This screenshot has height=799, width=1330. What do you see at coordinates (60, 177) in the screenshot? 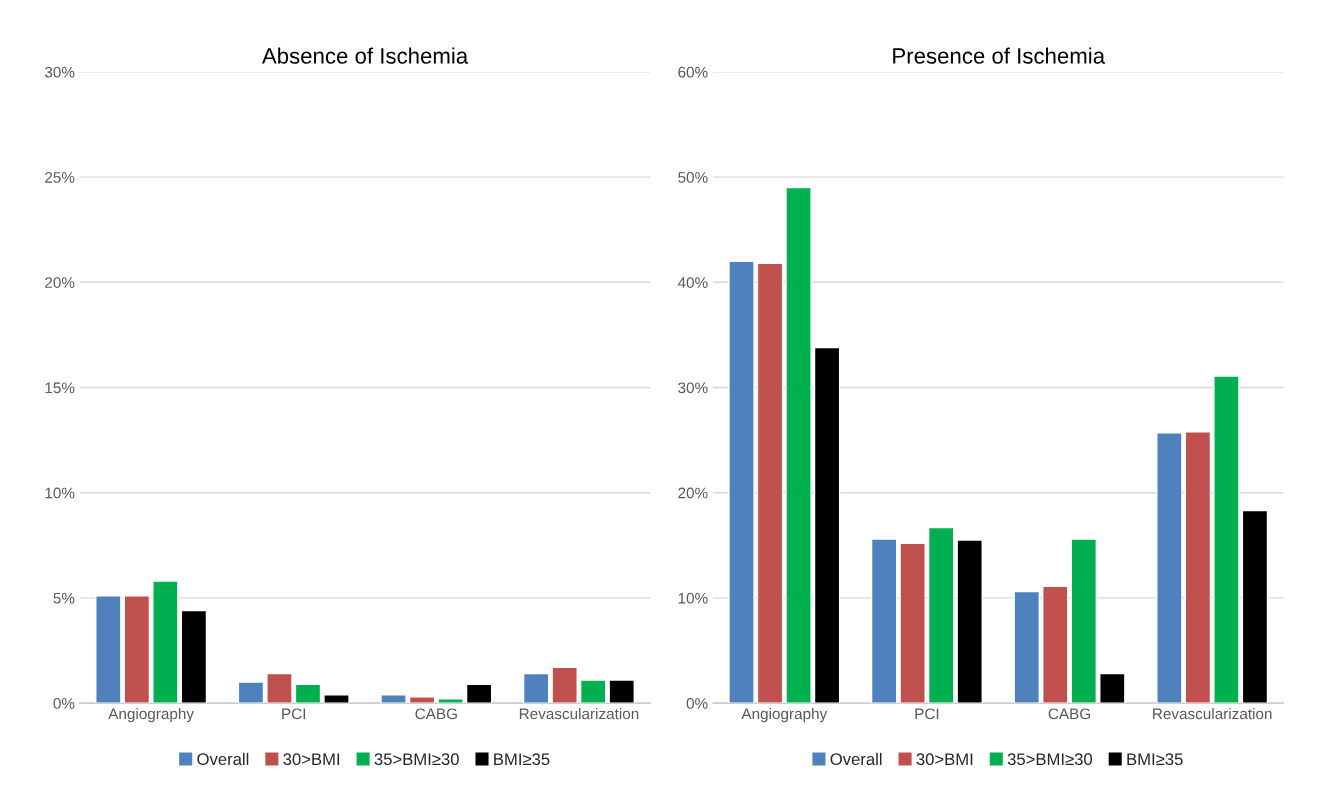
I see `y-tick-label: 25%` at bounding box center [60, 177].